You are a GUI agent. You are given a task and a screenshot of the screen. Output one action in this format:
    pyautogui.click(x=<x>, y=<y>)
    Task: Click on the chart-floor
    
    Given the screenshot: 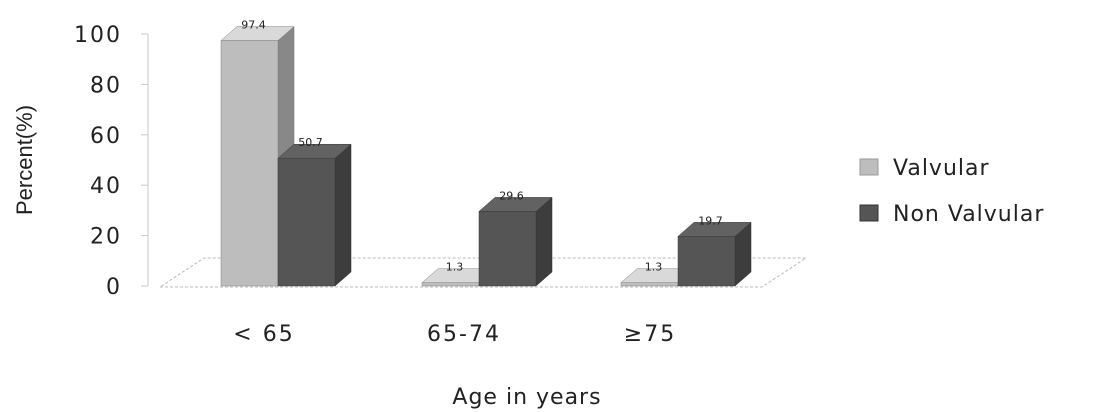 What is the action you would take?
    pyautogui.click(x=483, y=272)
    